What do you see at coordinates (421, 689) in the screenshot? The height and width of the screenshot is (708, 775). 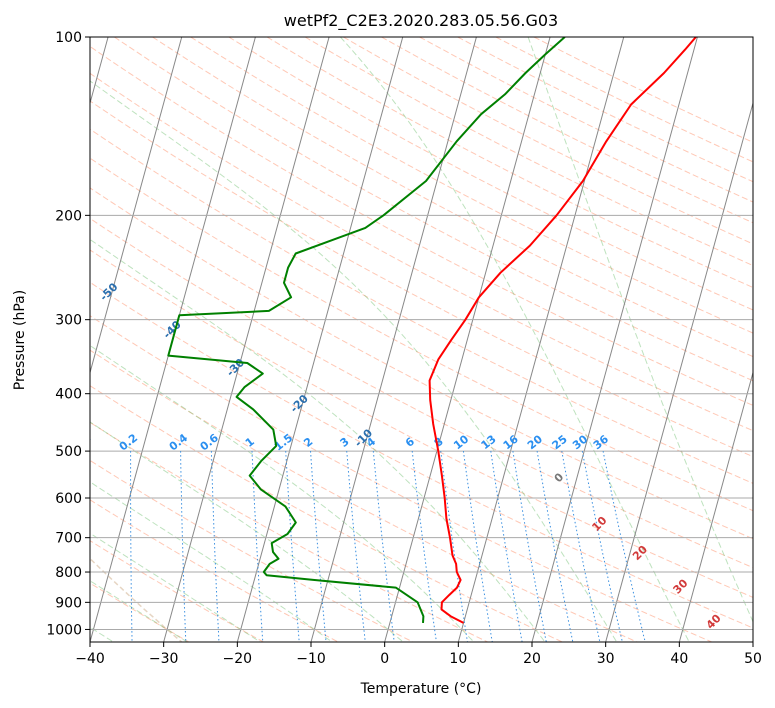 I see `x-axis-title: Temperature (°C)` at bounding box center [421, 689].